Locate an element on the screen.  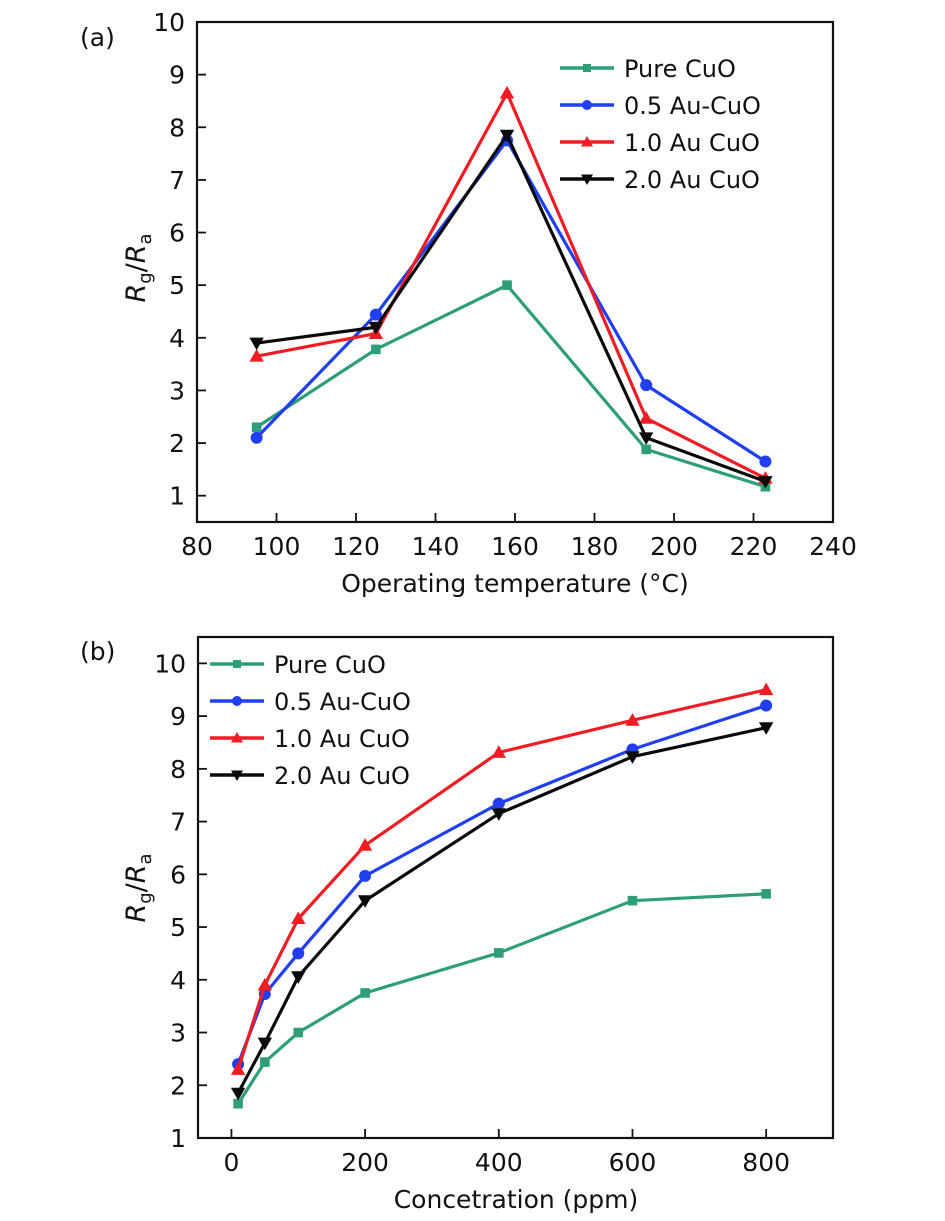
panel-b-ytick-label: 5 is located at coordinates (178, 927).